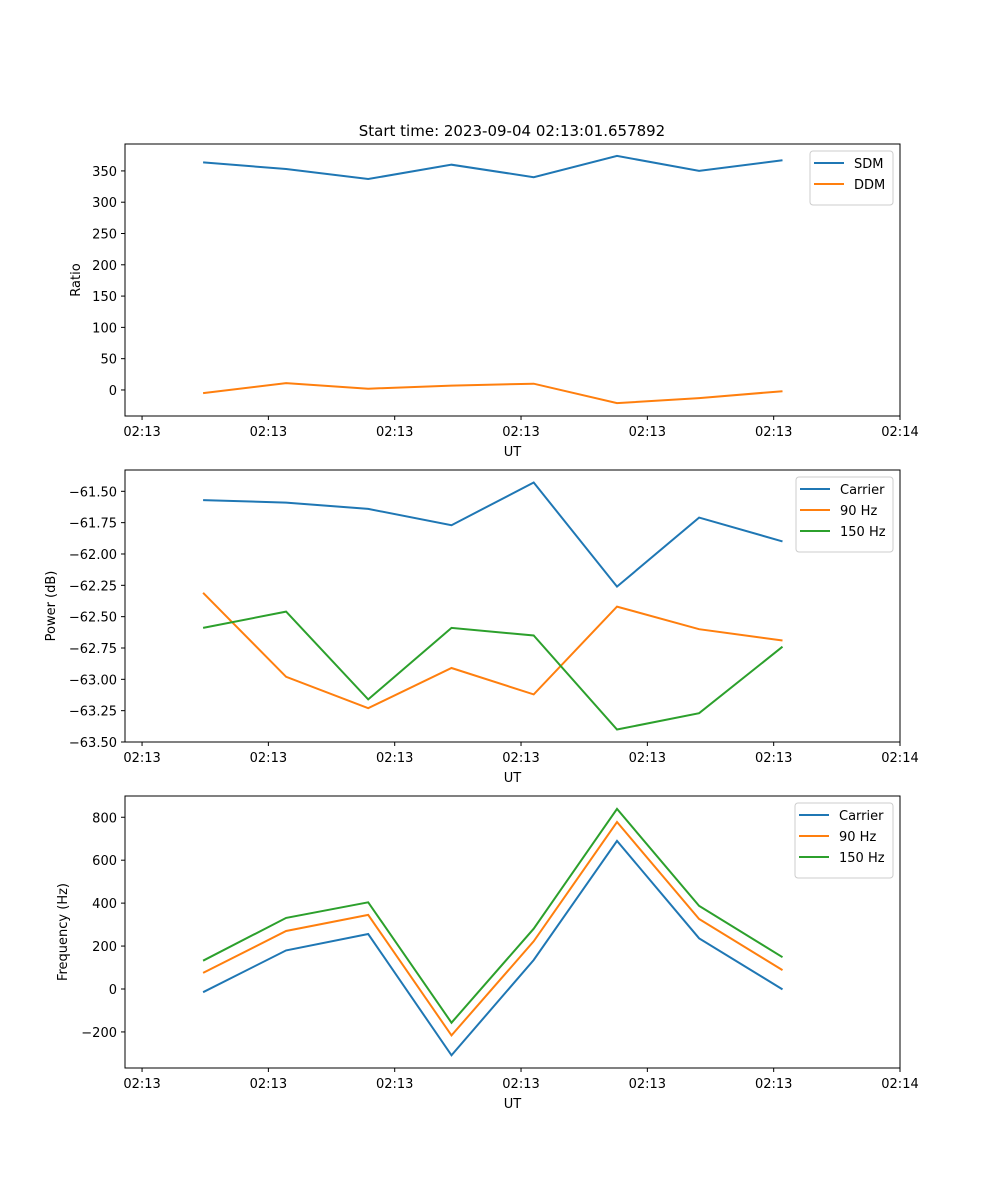 The height and width of the screenshot is (1200, 1000). What do you see at coordinates (99, 1033) in the screenshot?
I see `y-tick-label: −200` at bounding box center [99, 1033].